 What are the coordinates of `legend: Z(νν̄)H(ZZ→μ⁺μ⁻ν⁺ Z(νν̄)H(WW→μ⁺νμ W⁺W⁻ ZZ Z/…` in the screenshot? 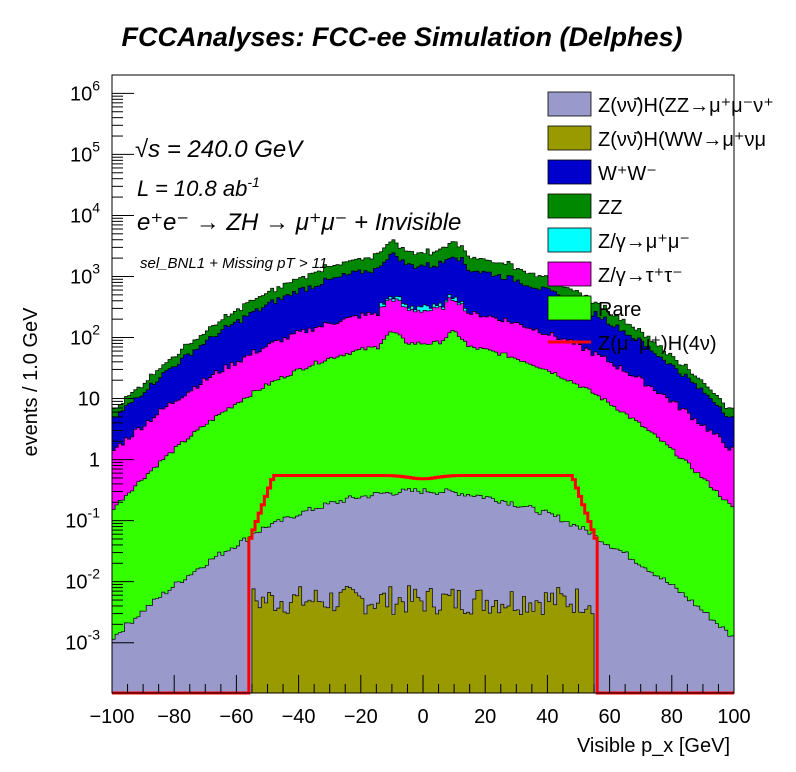 It's located at (660, 223).